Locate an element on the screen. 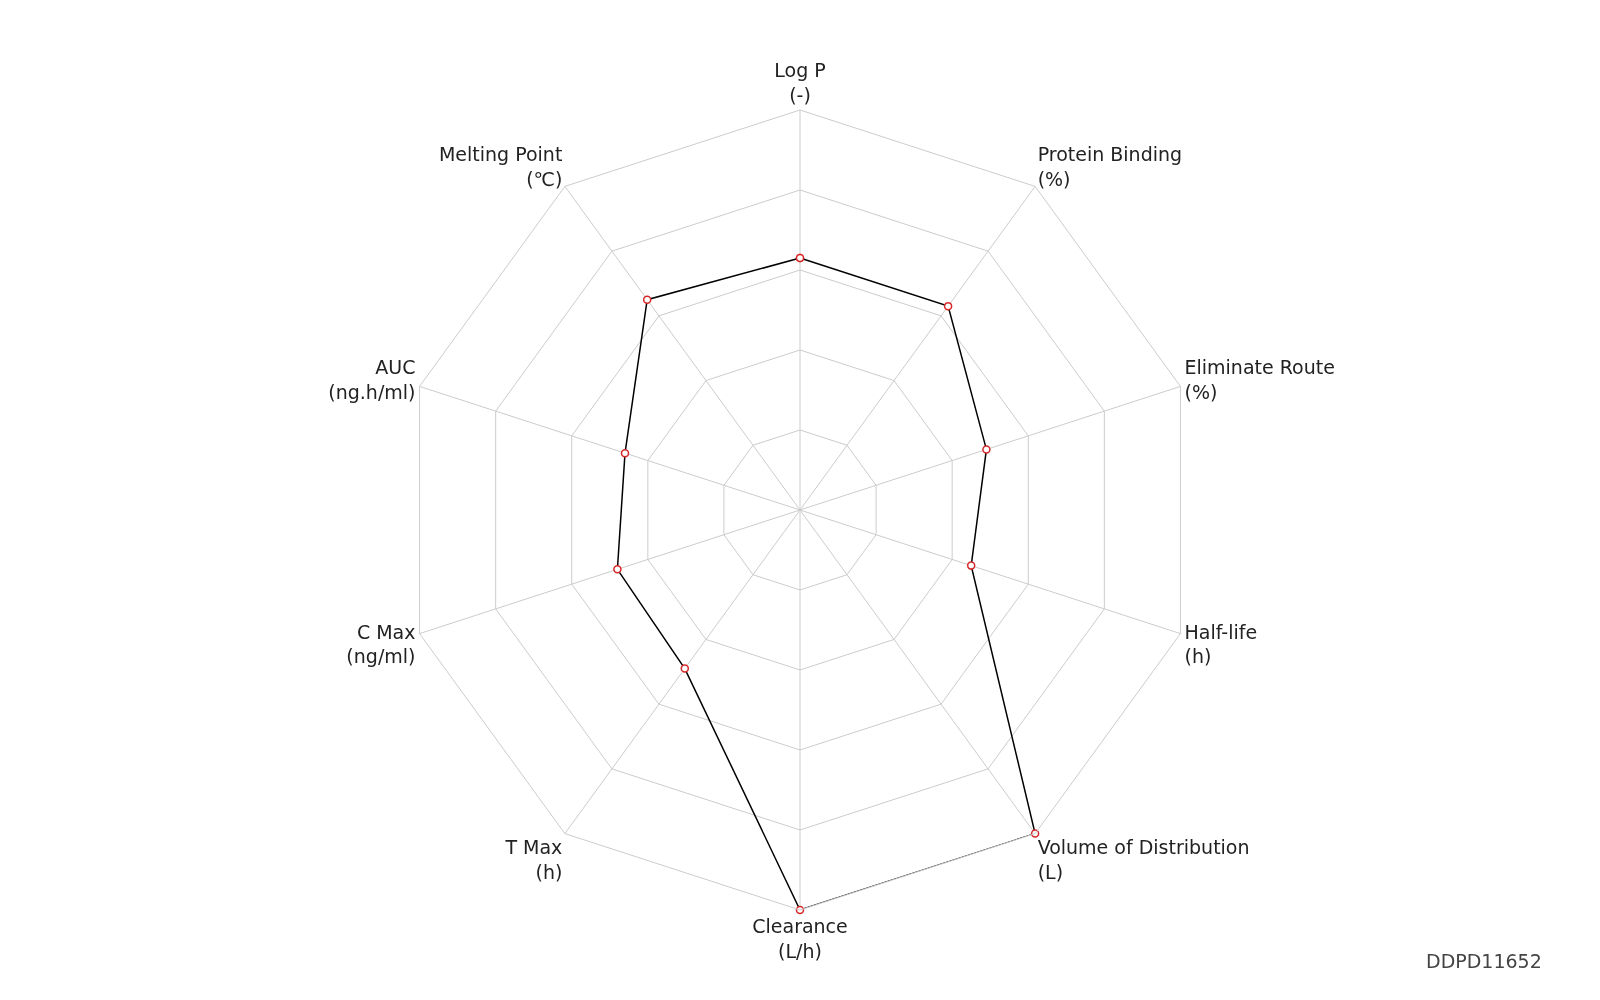 The height and width of the screenshot is (1000, 1600). spoke-label: AUC (ng.h/ml) is located at coordinates (372, 379).